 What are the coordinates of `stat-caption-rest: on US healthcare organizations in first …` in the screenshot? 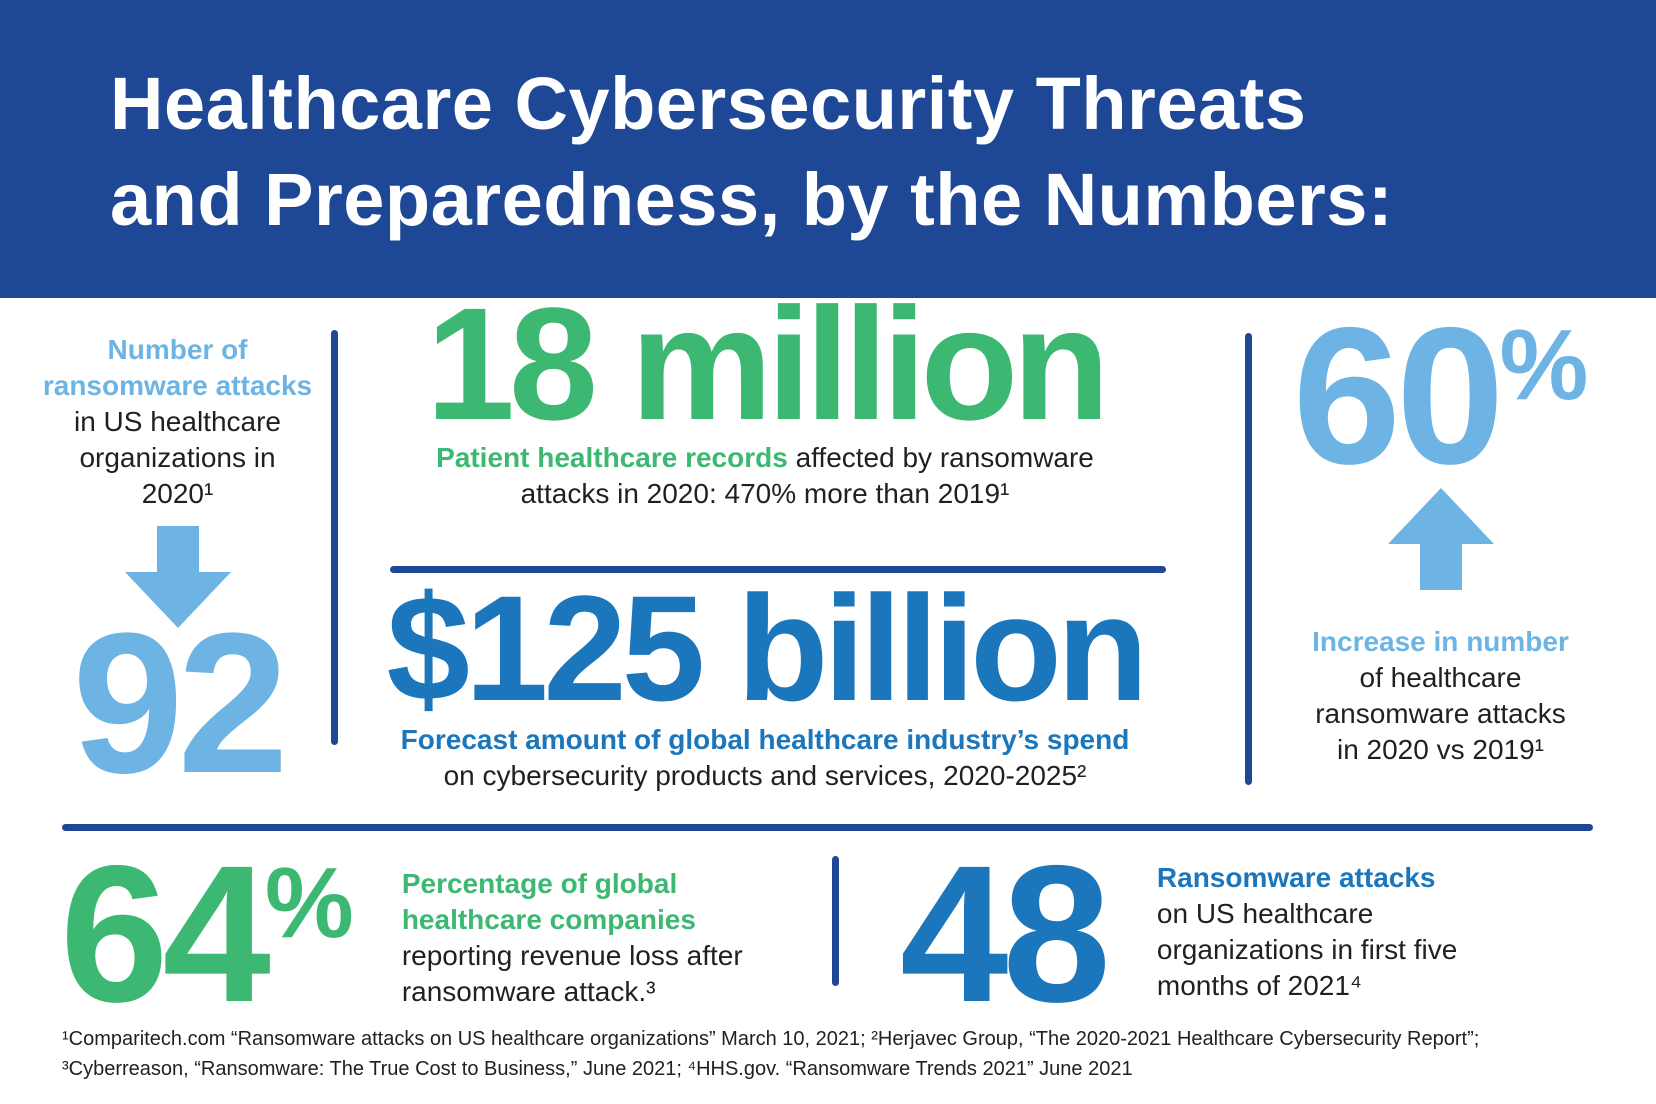 It's located at (1307, 949).